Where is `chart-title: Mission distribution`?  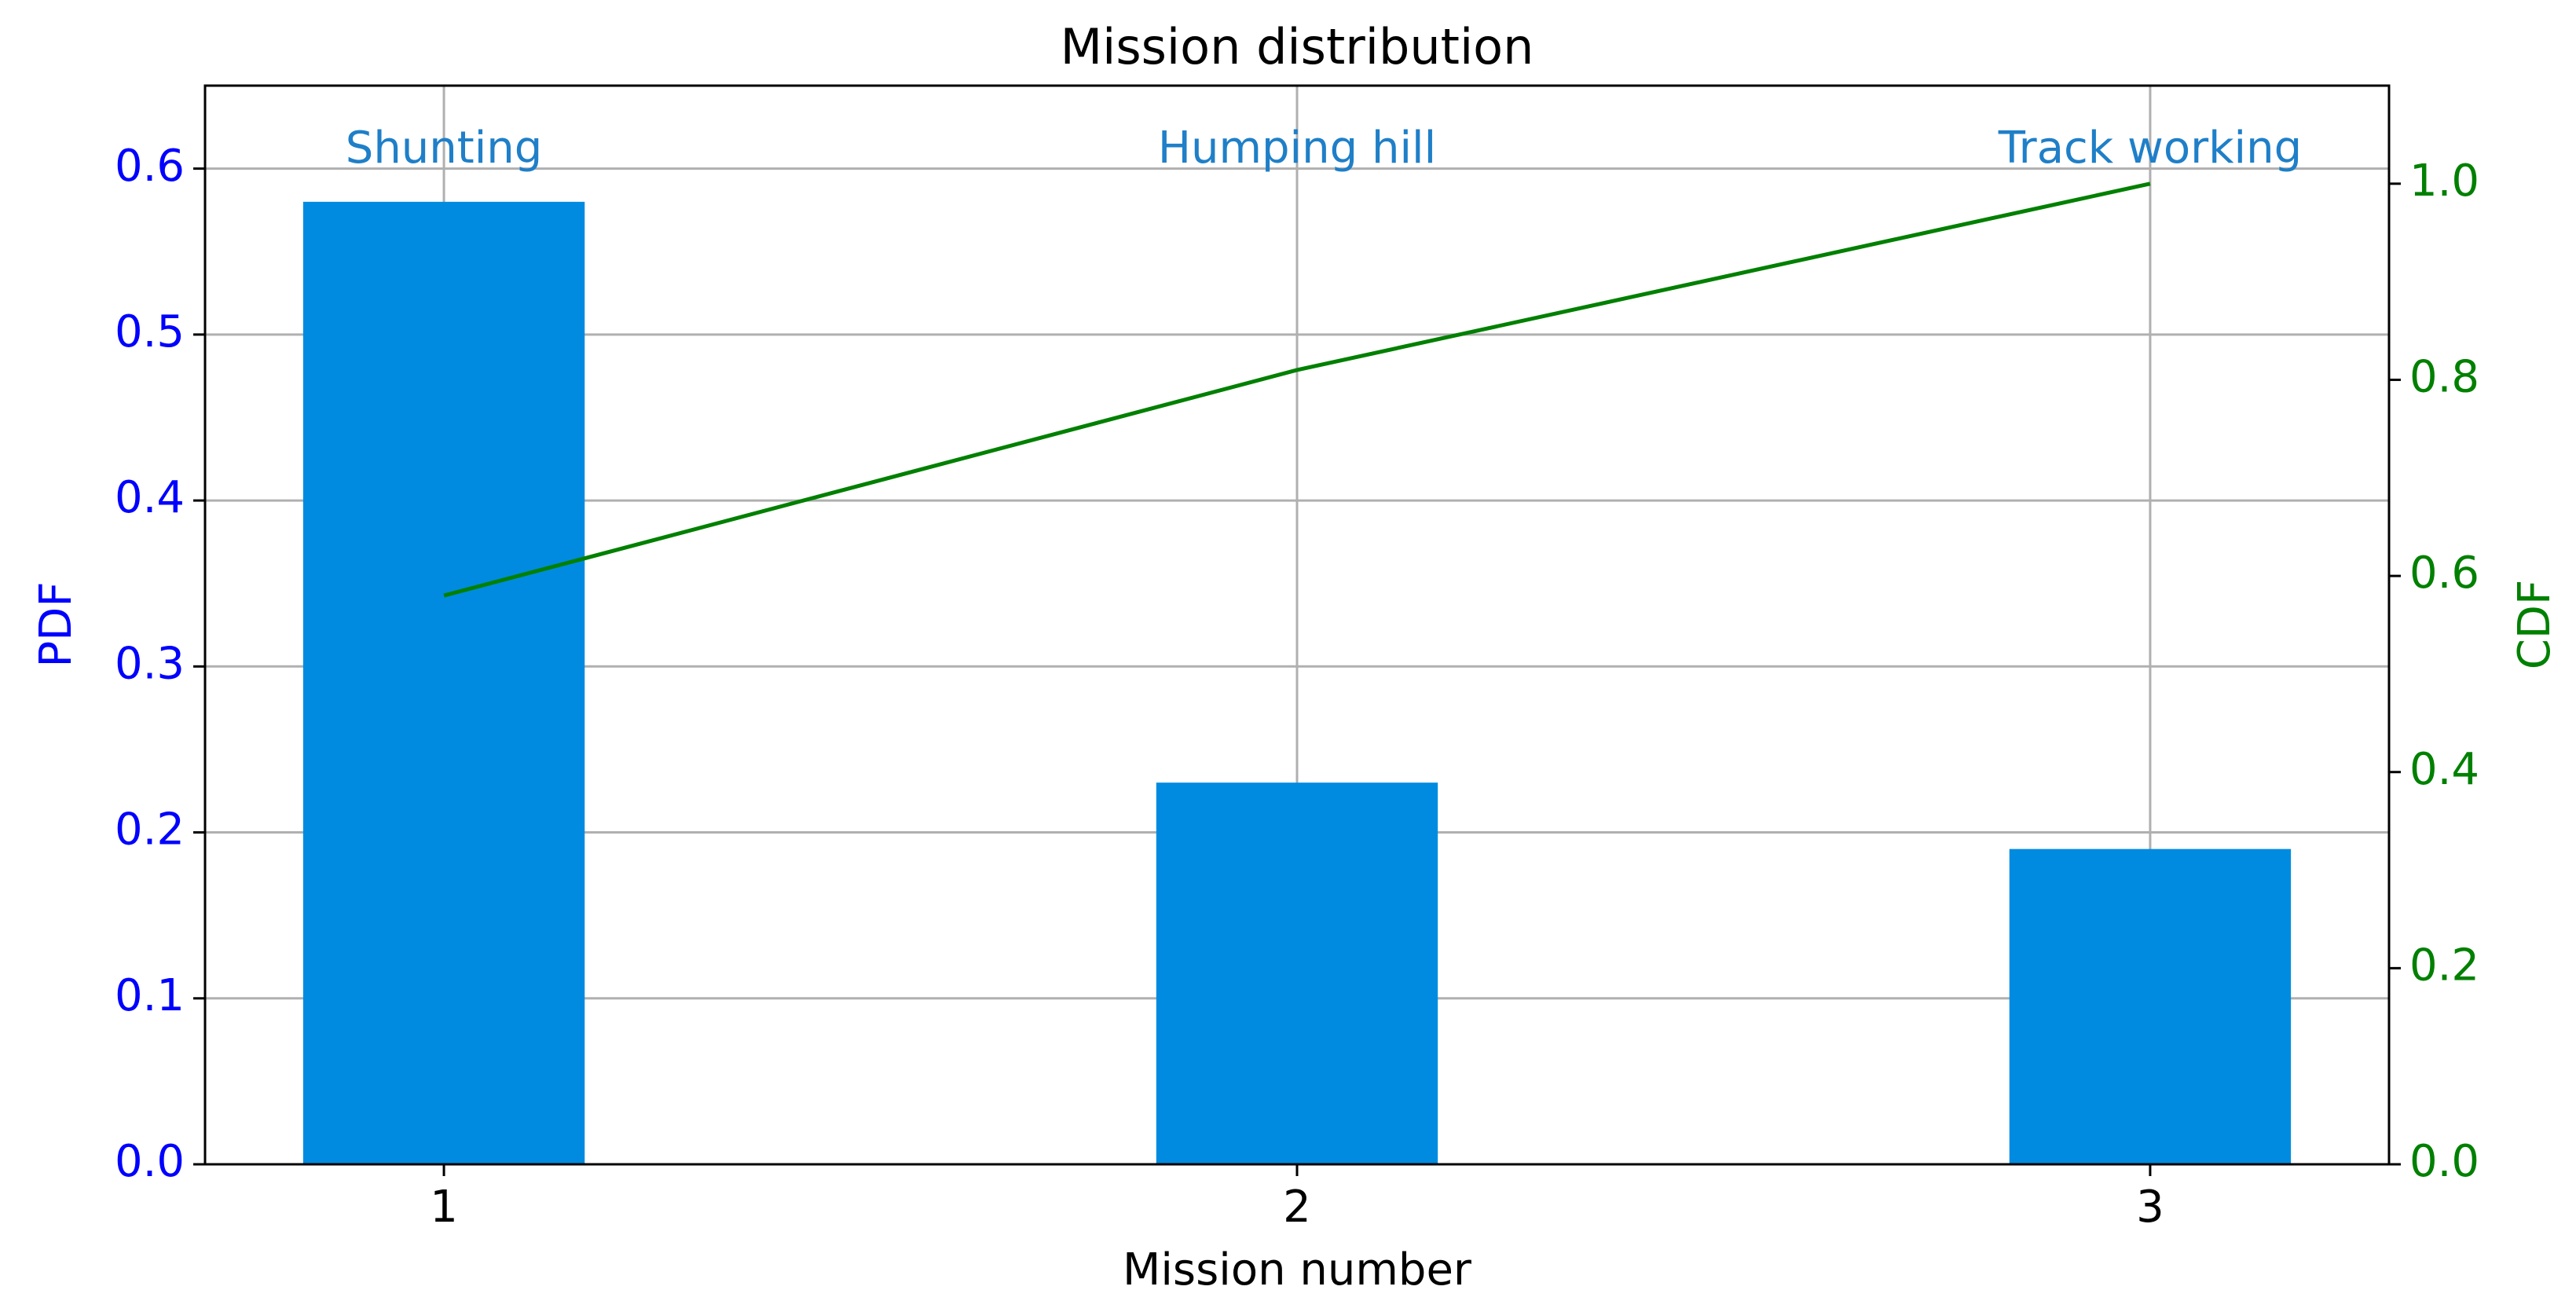
chart-title: Mission distribution is located at coordinates (1297, 47).